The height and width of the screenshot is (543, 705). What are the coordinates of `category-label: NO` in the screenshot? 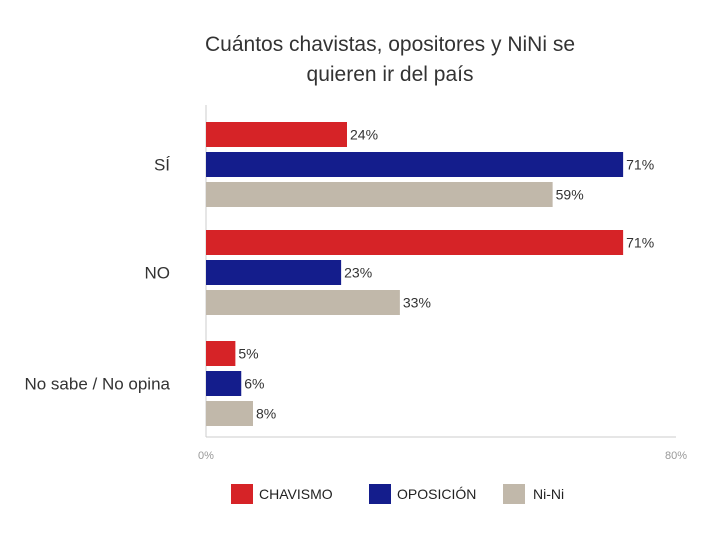 It's located at (158, 273).